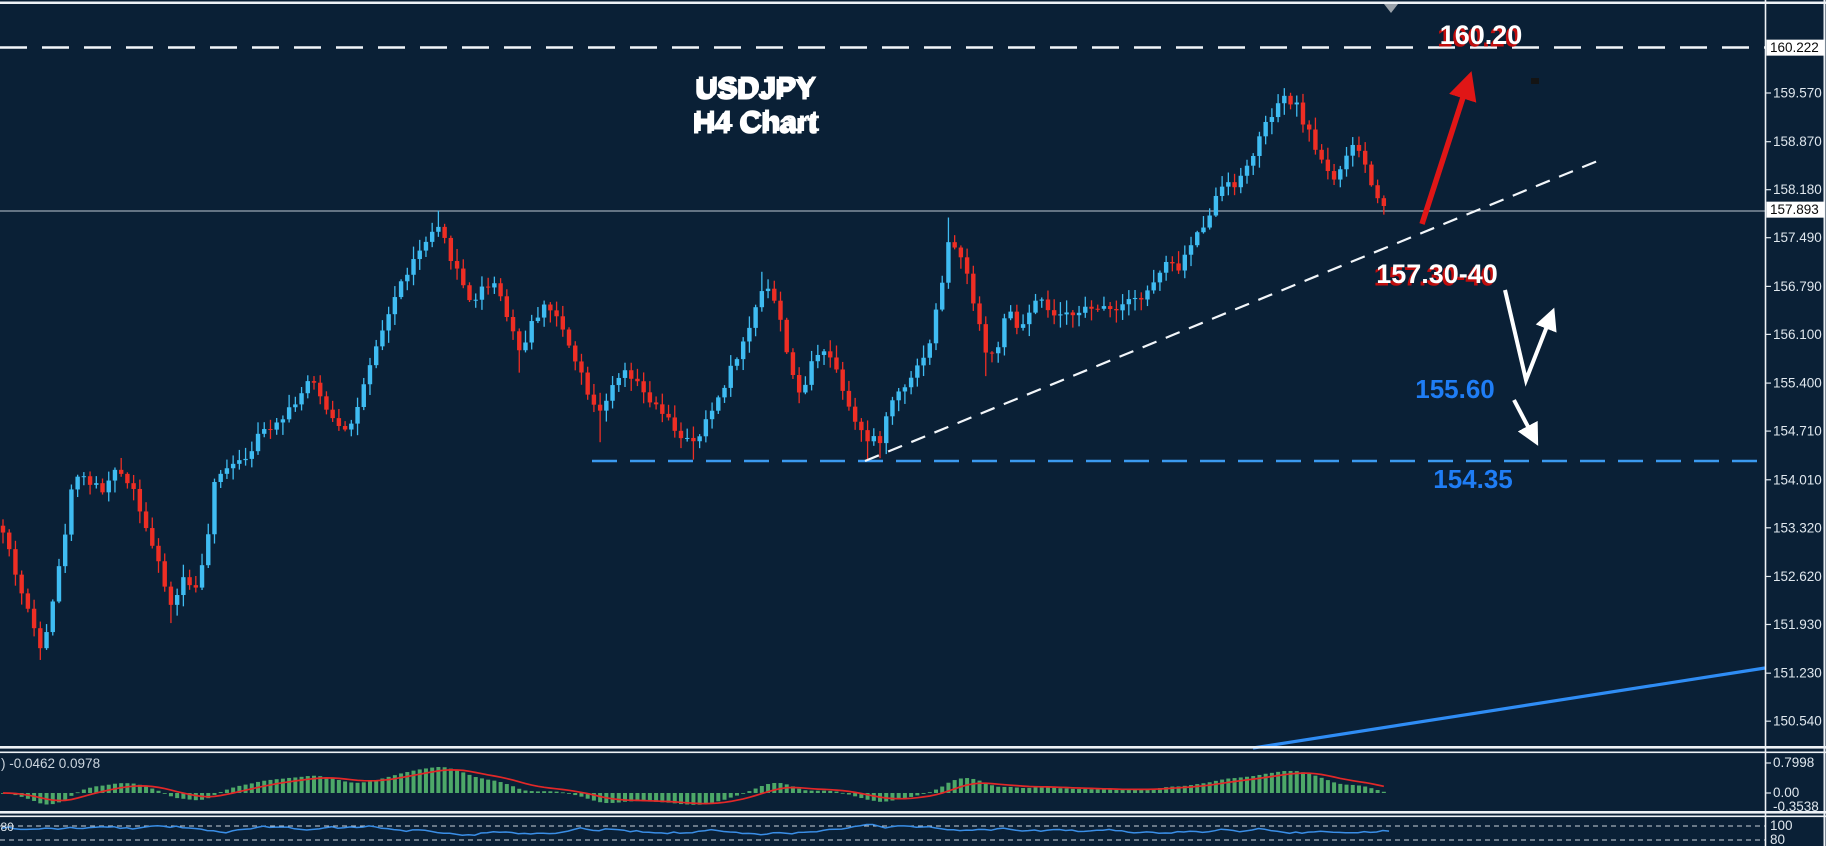 This screenshot has height=846, width=1826. What do you see at coordinates (1530, 338) in the screenshot?
I see `white-v-arrow` at bounding box center [1530, 338].